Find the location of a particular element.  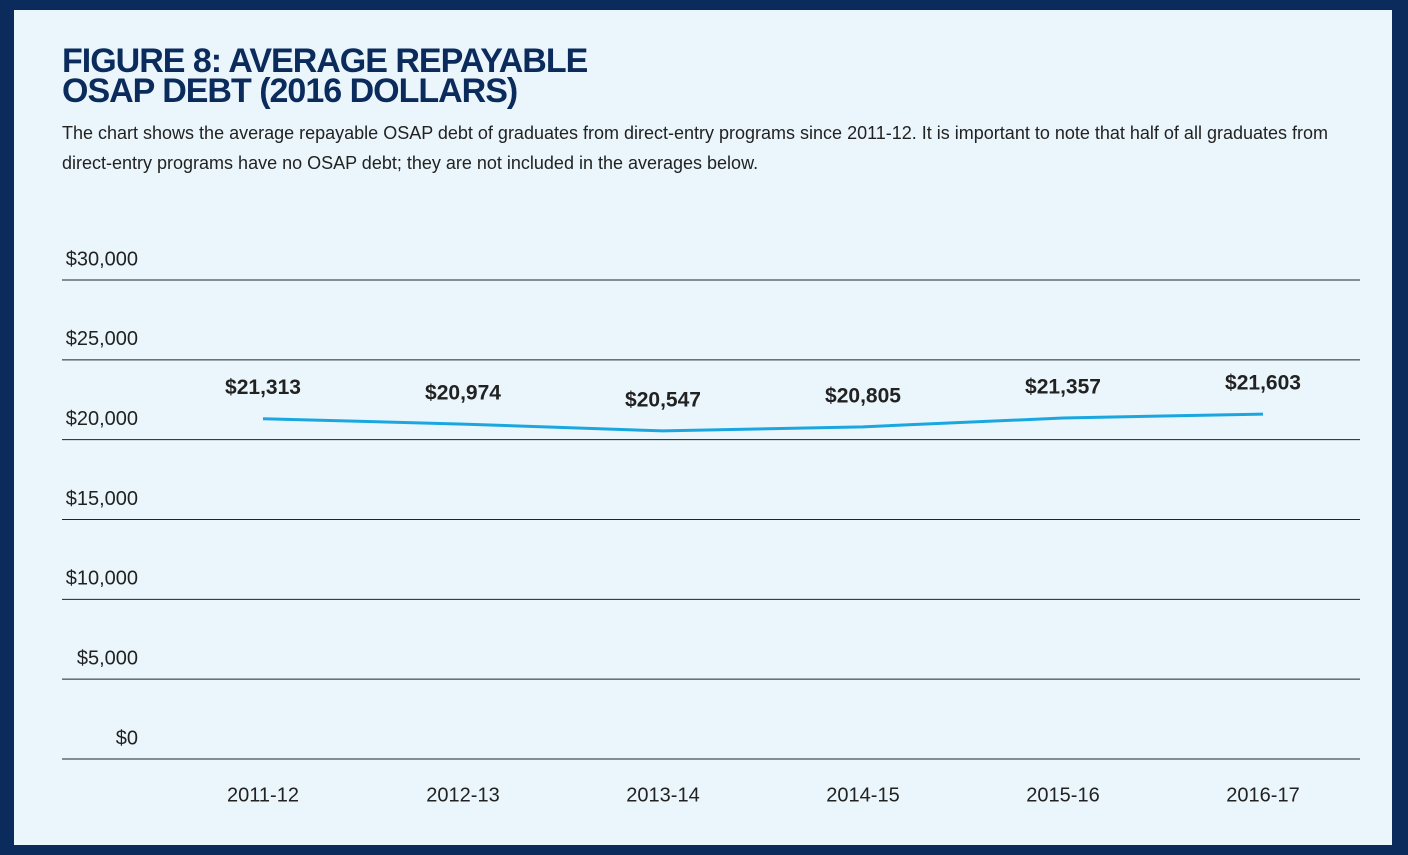

chart-title: FIGURE 8: AVERAGE REPAYABLE is located at coordinates (325, 61).